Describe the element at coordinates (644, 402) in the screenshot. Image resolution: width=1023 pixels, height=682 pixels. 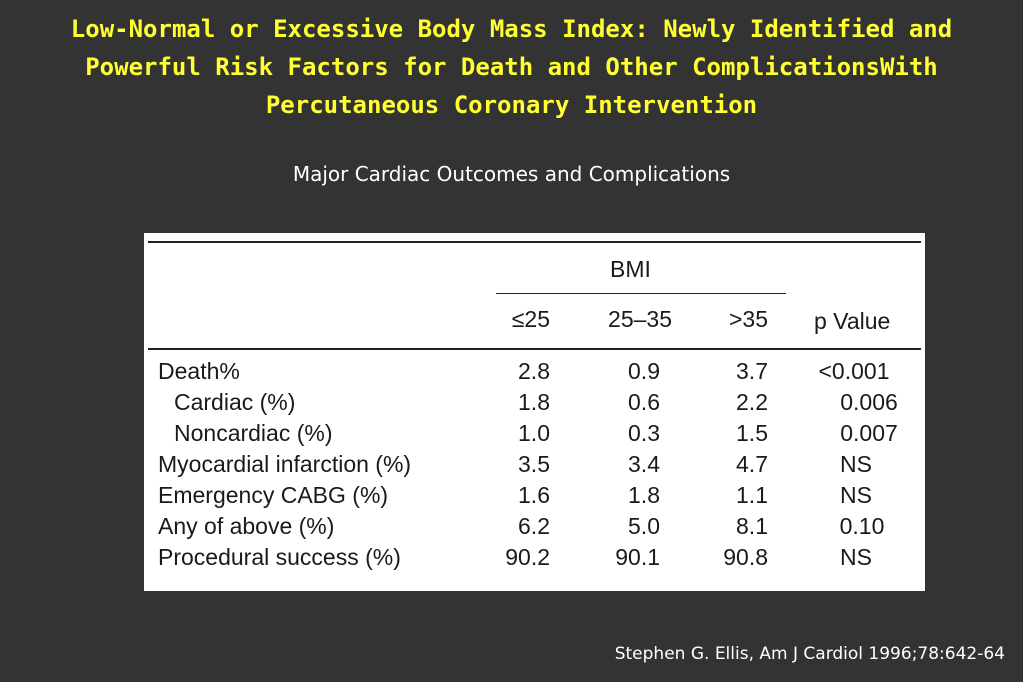
I see `cell-value: 0.6` at that location.